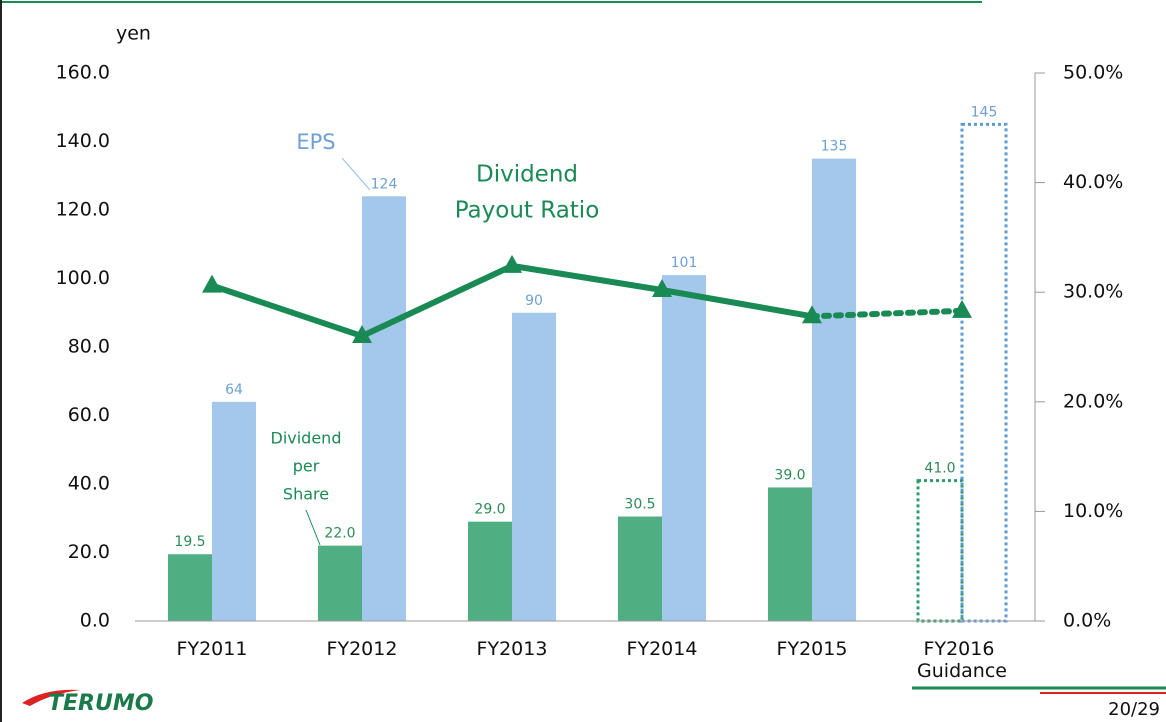  What do you see at coordinates (984, 112) in the screenshot?
I see `data-label: 145` at bounding box center [984, 112].